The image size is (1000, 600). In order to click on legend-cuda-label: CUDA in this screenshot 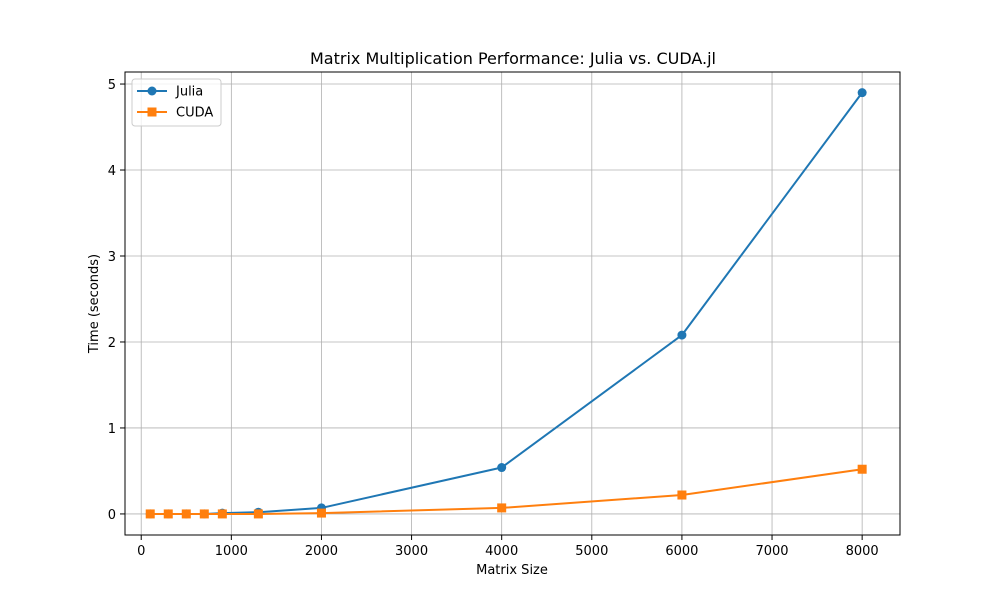, I will do `click(194, 113)`.